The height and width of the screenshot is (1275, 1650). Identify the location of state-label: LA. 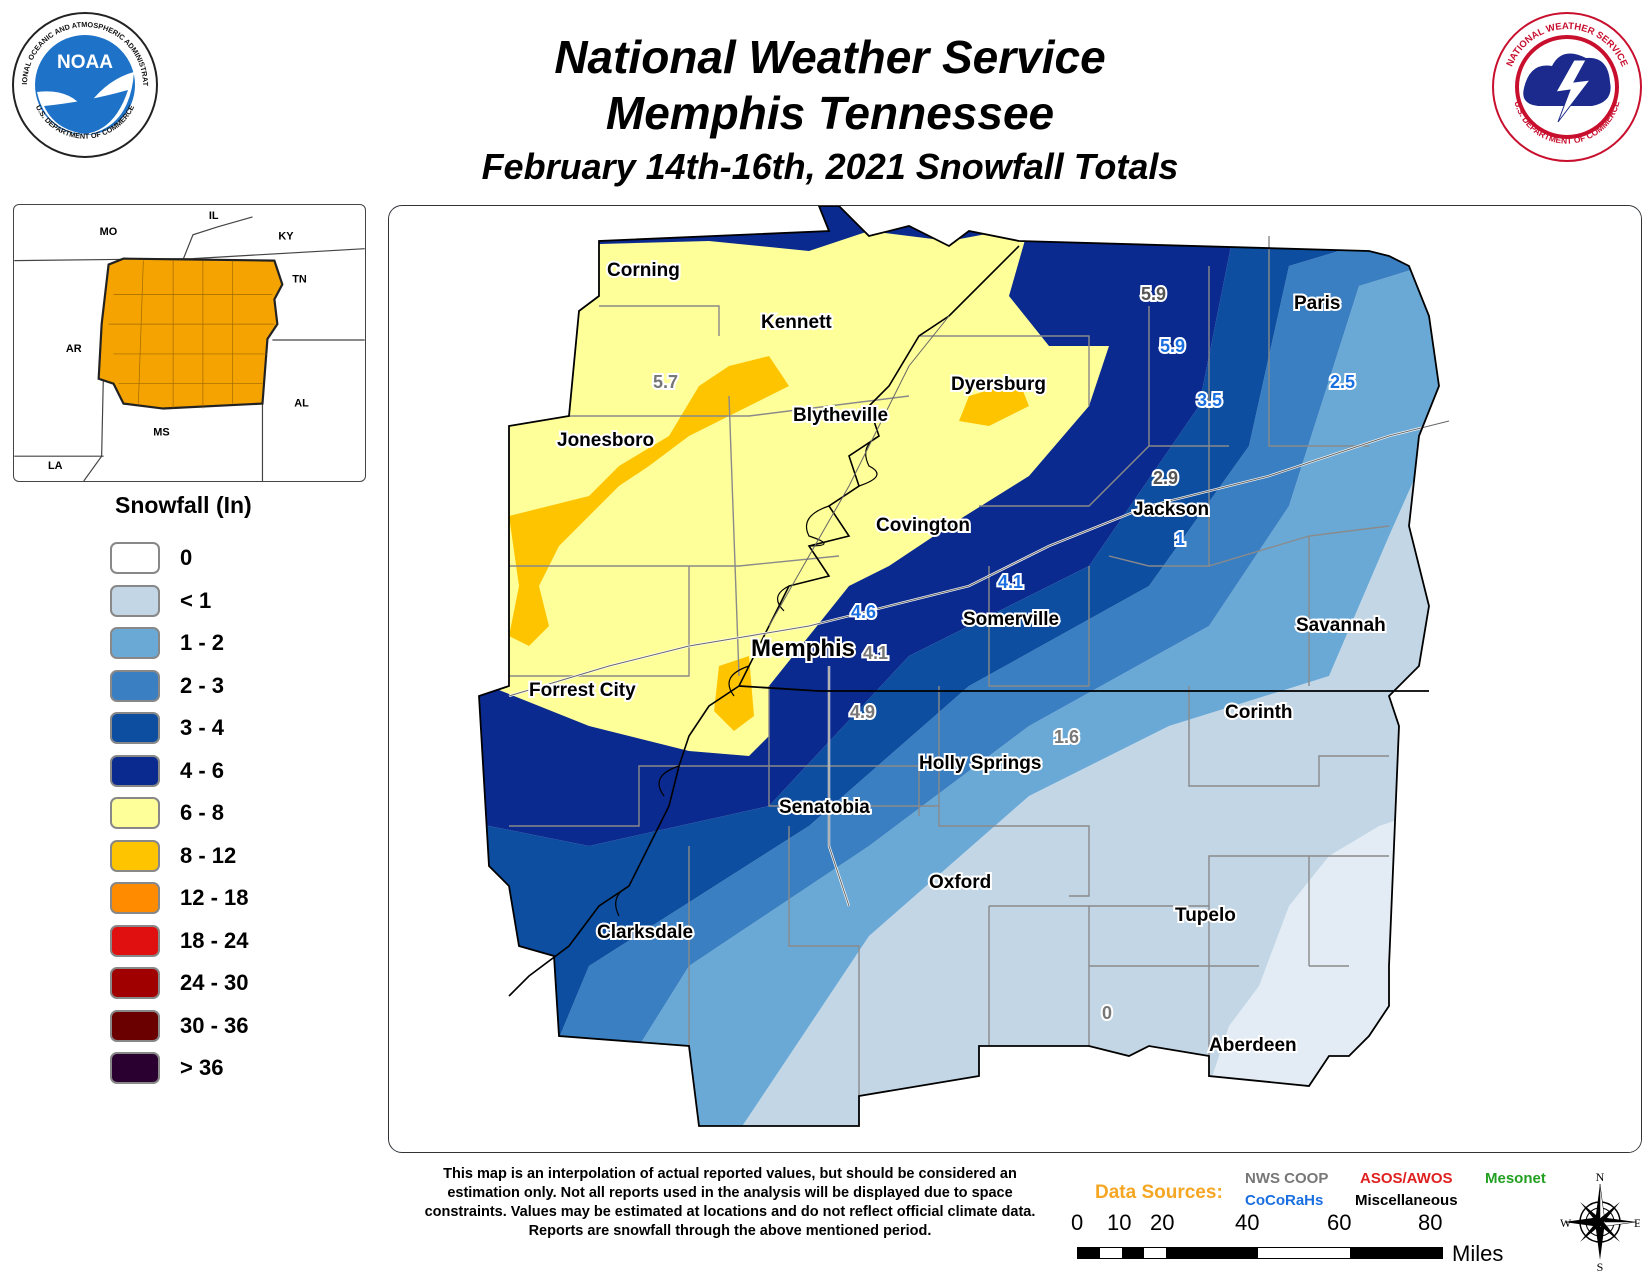
(55, 466).